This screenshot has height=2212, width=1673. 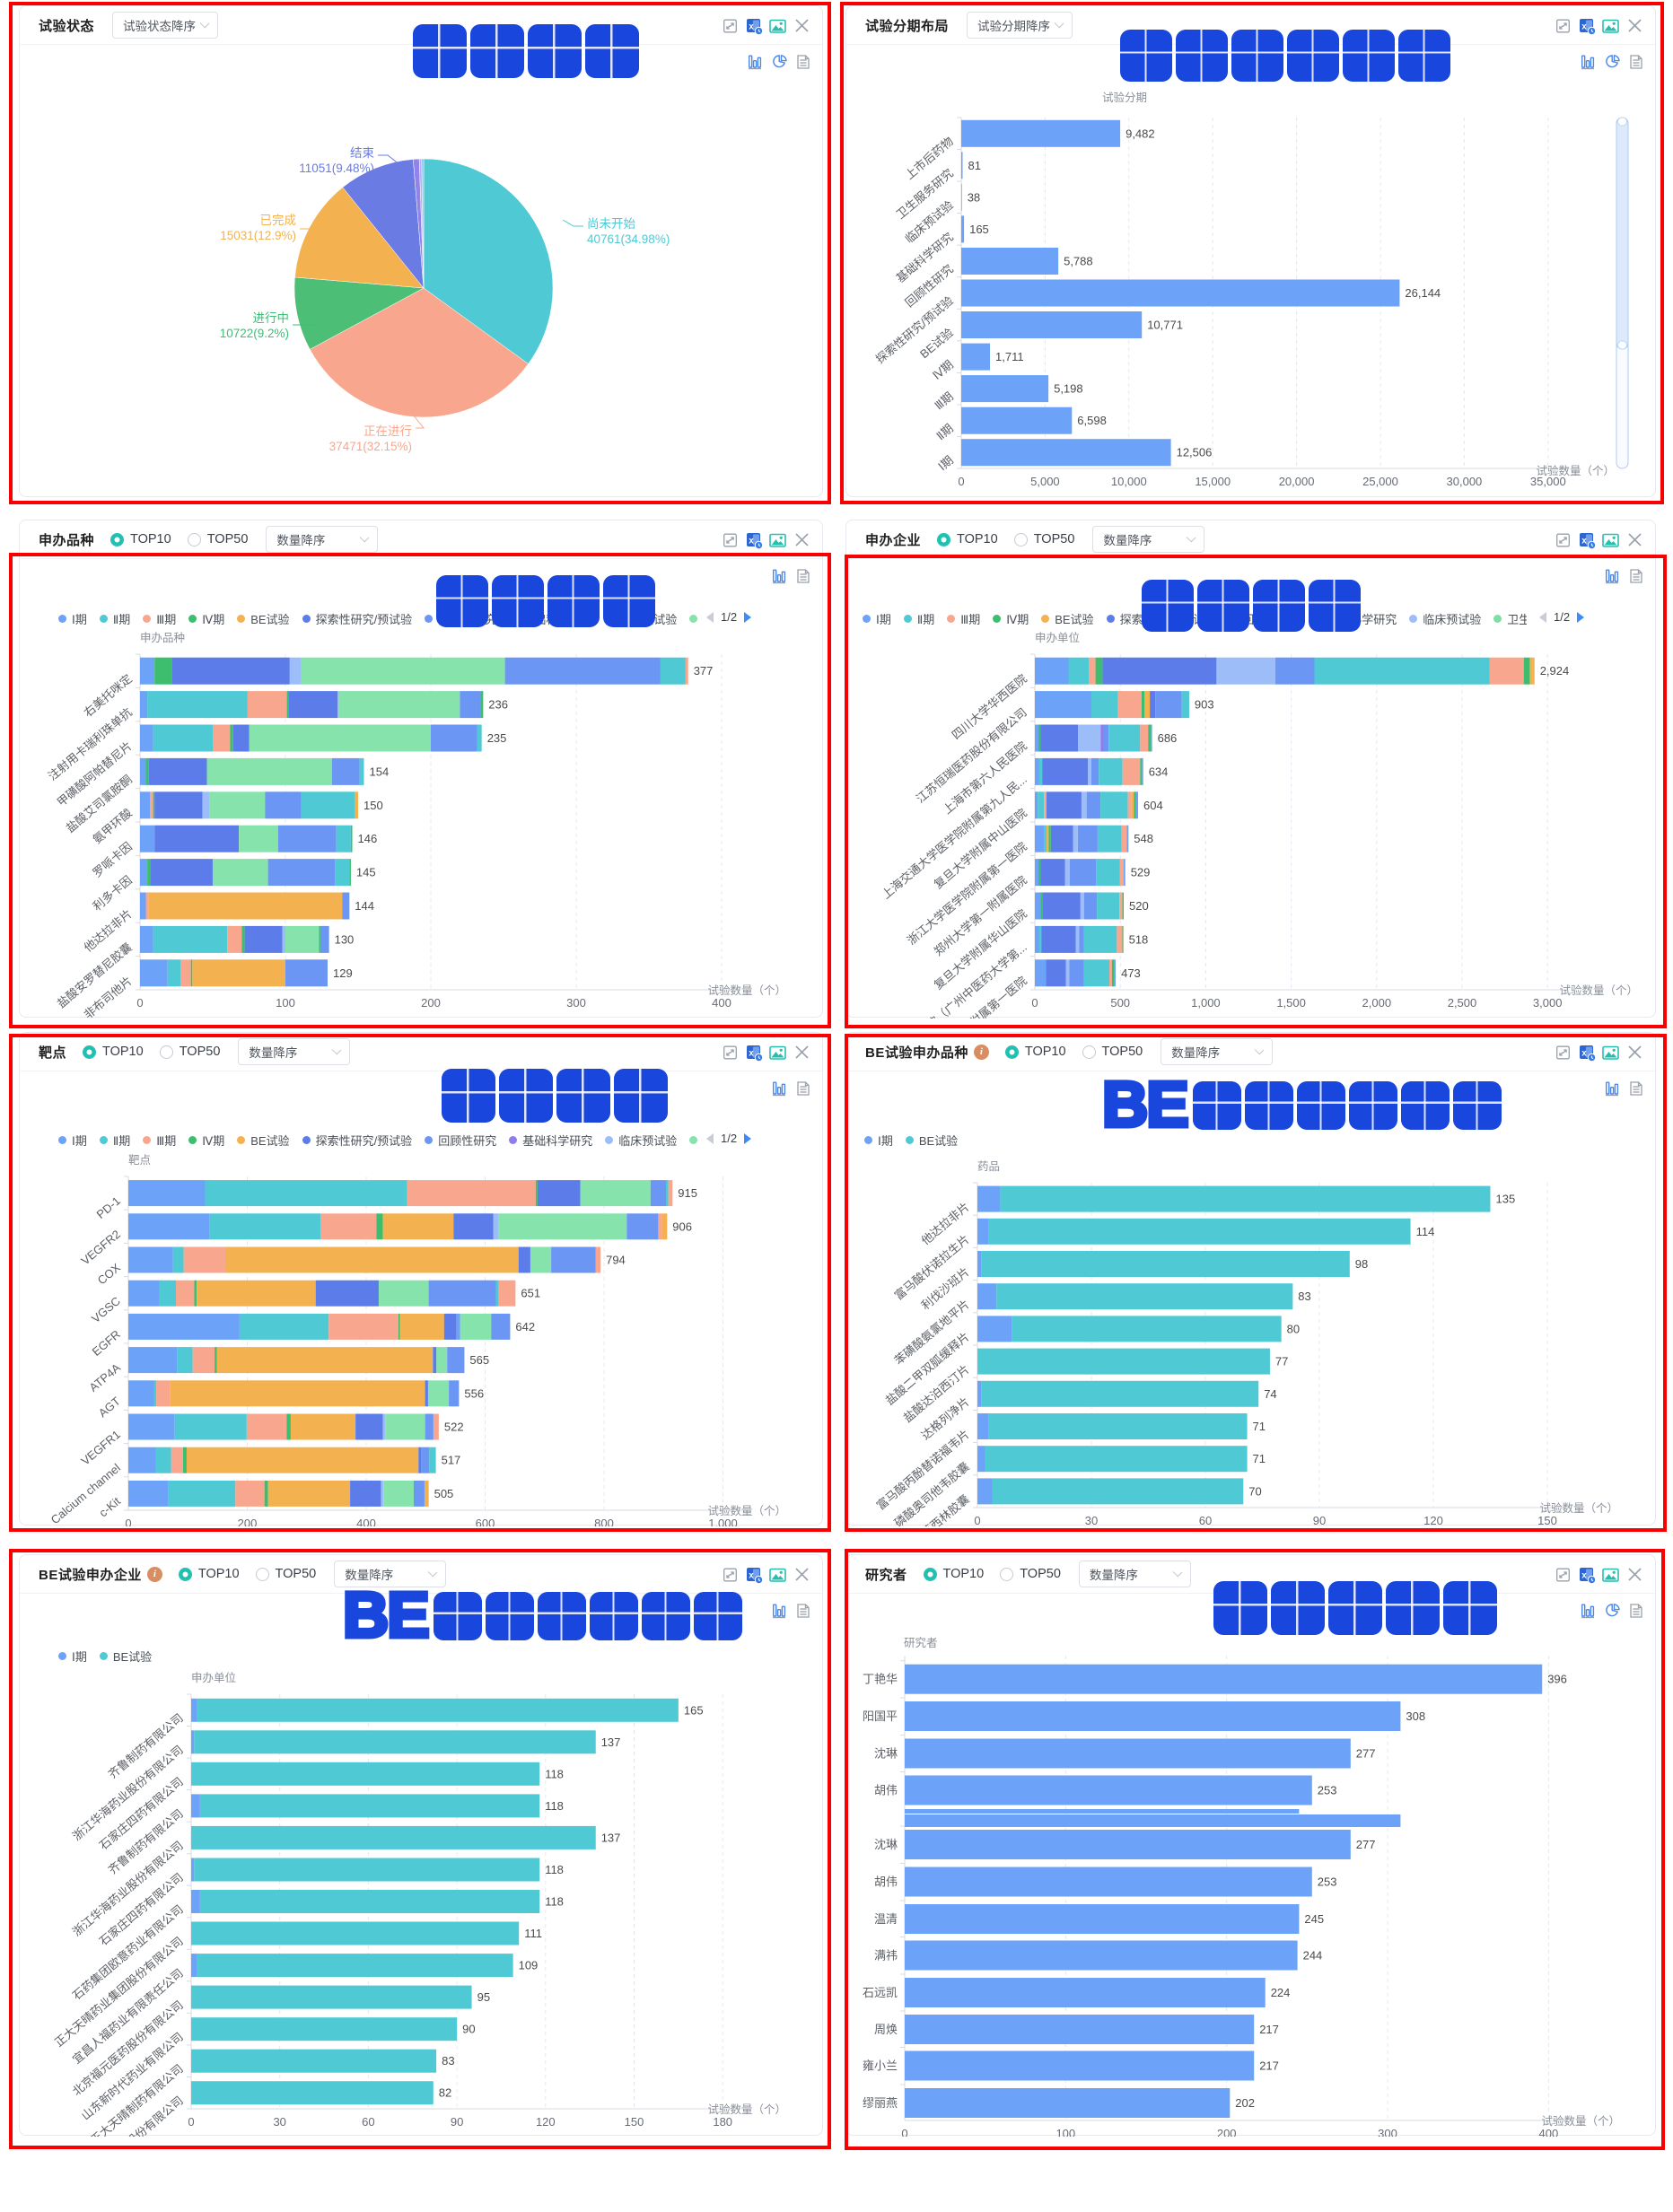 What do you see at coordinates (1205, 1520) in the screenshot?
I see `svg-text: 60` at bounding box center [1205, 1520].